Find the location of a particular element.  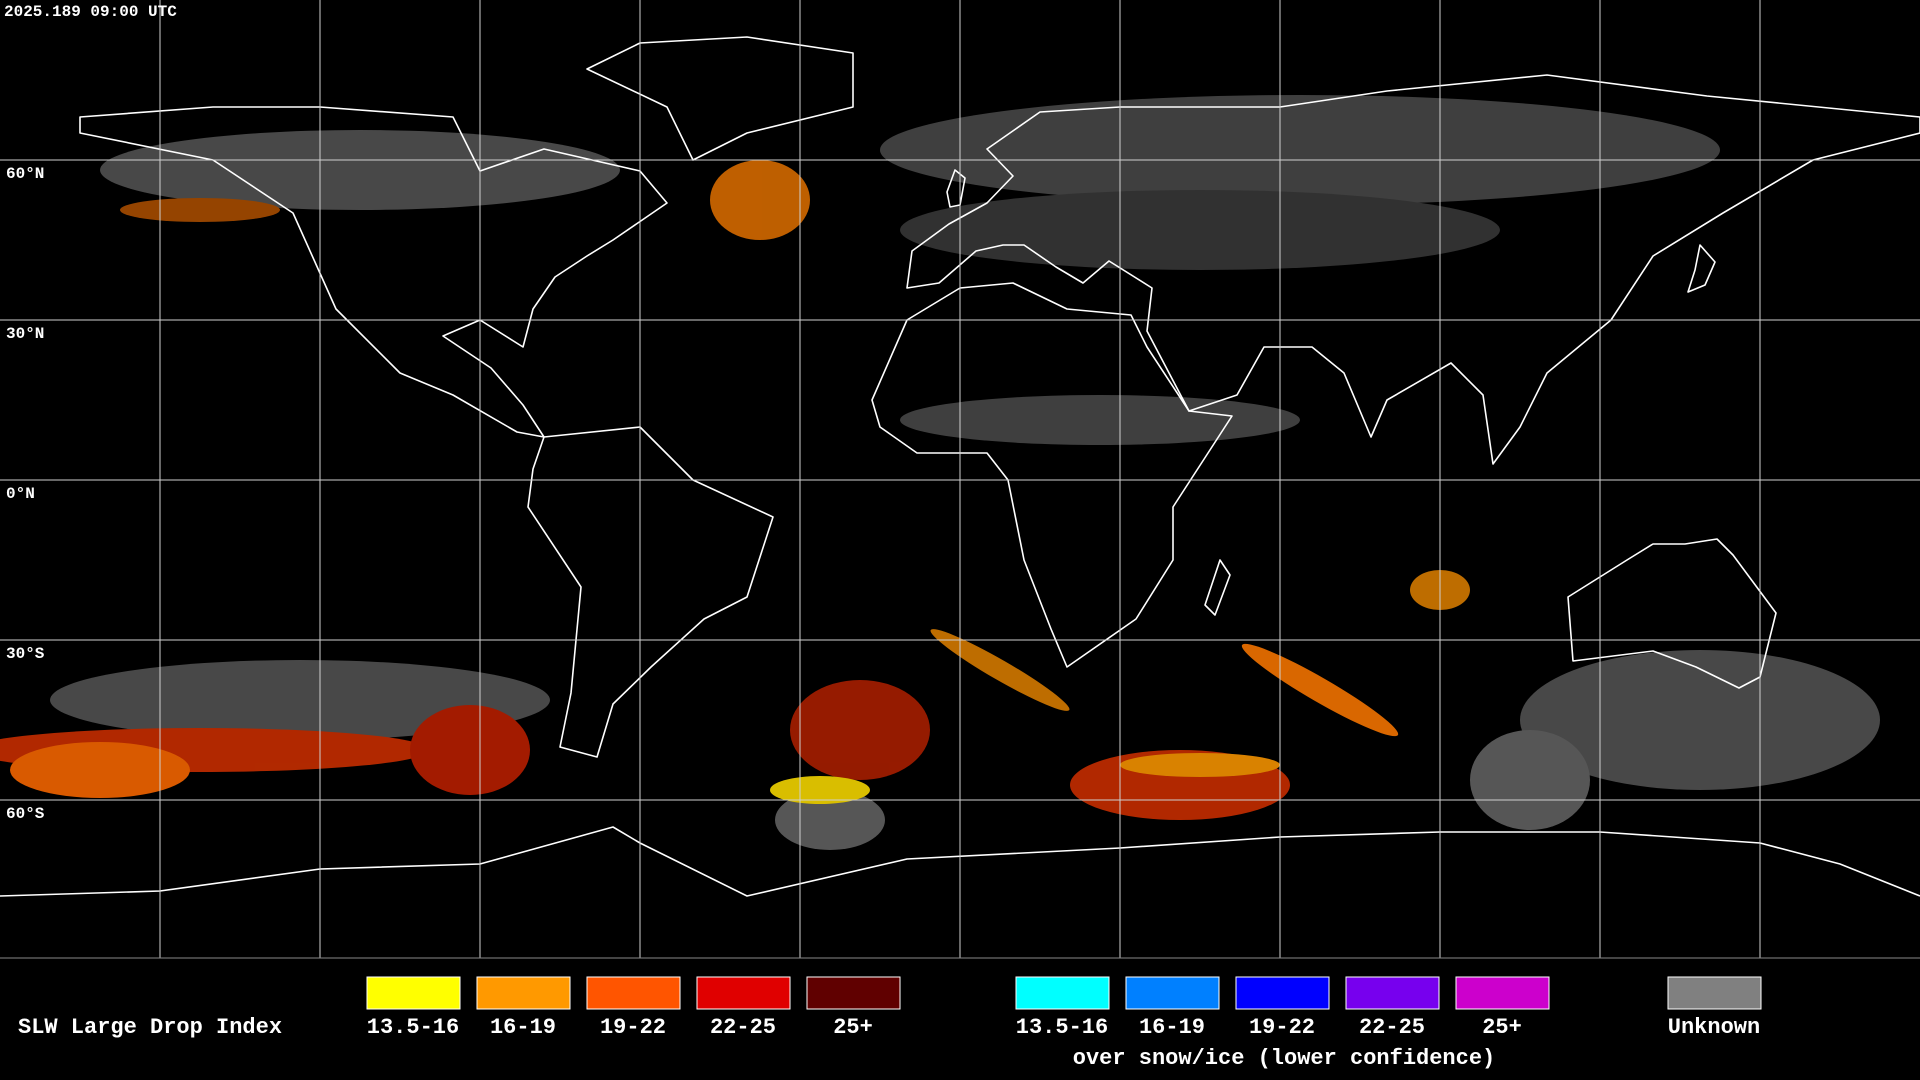

coast-africa is located at coordinates (1052, 475).